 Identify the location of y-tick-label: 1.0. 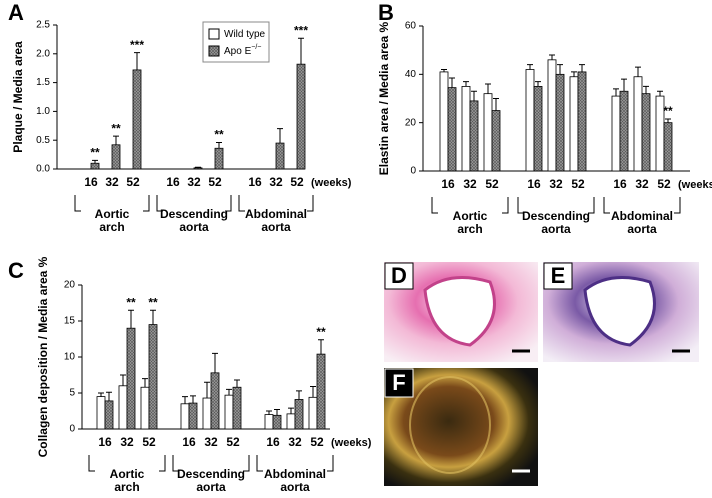
(43, 111).